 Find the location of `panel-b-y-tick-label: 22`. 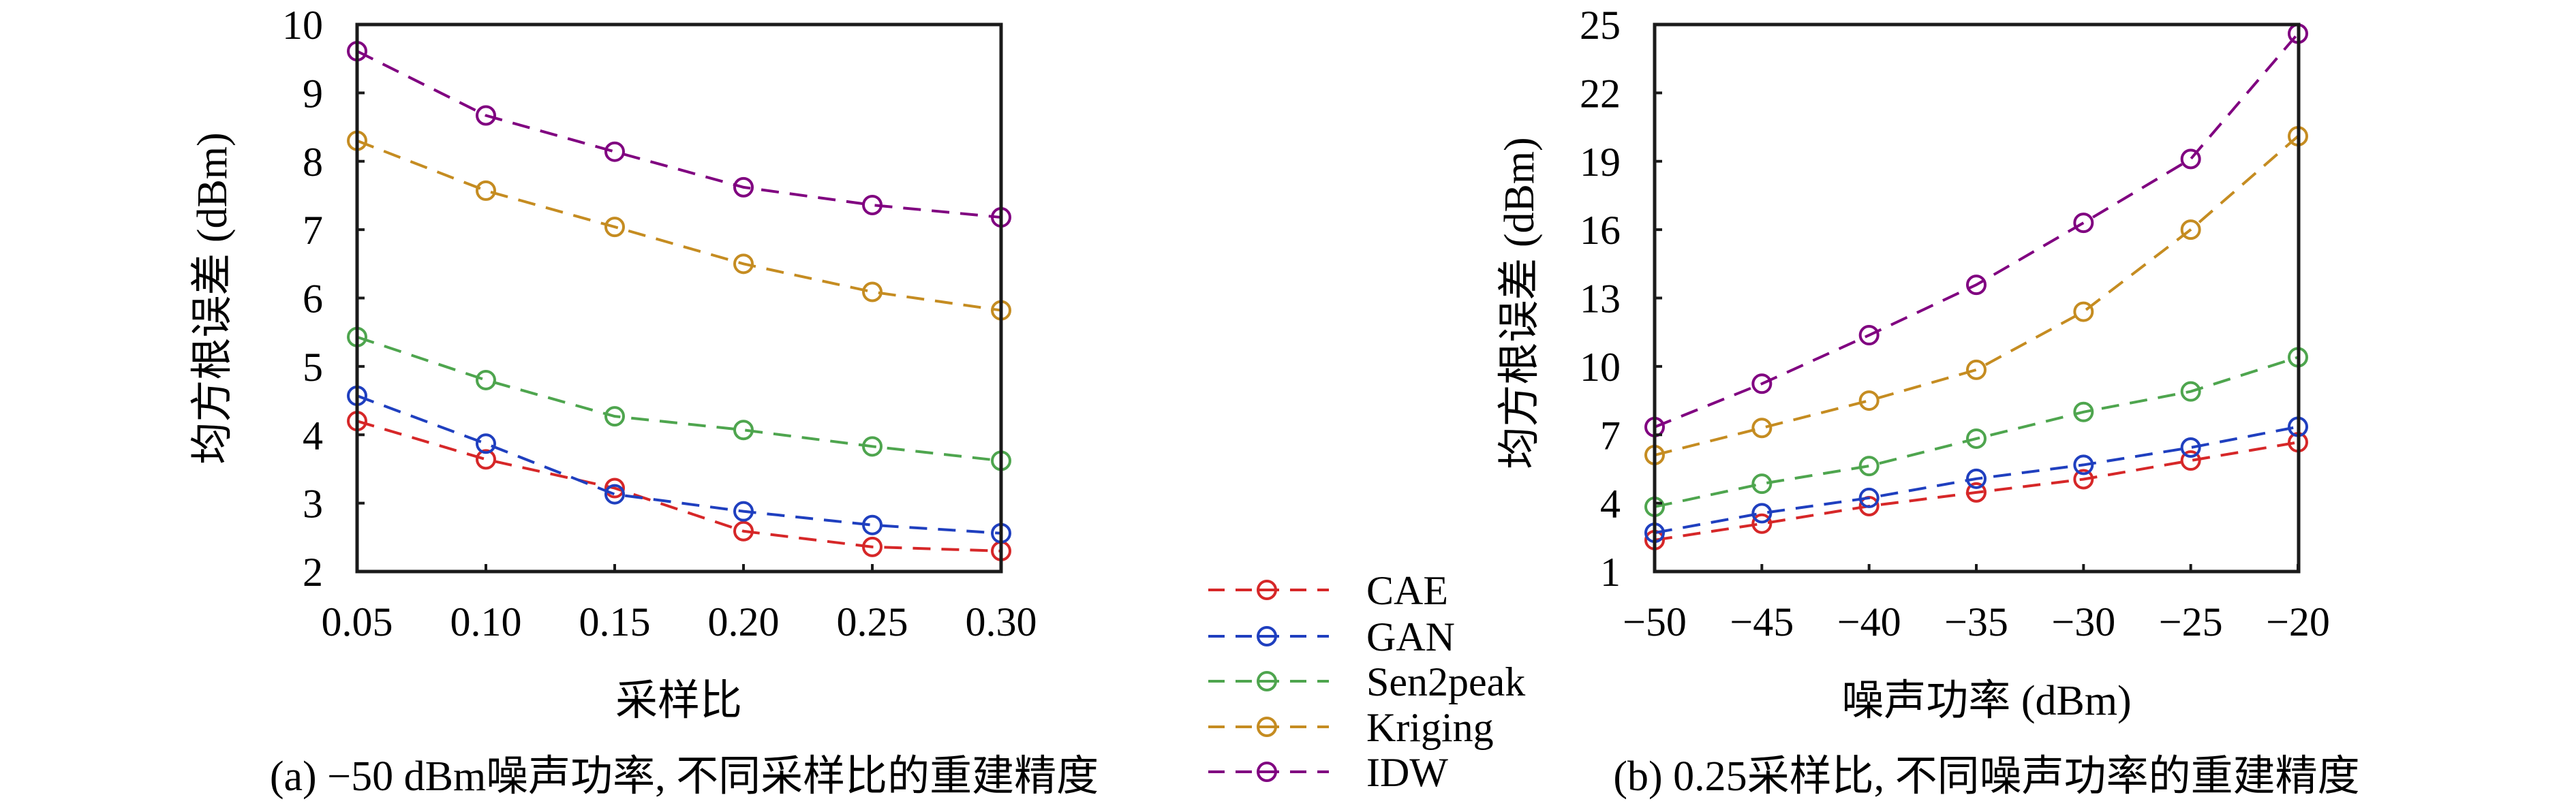

panel-b-y-tick-label: 22 is located at coordinates (1601, 93).